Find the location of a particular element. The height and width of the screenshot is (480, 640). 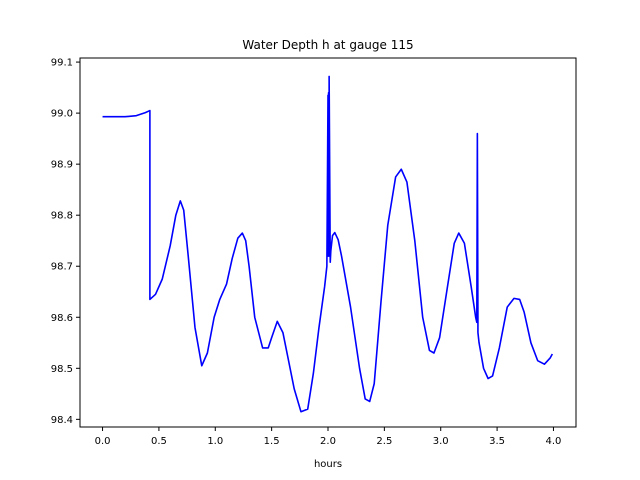

y-tick-label: 98.8 is located at coordinates (62, 216).